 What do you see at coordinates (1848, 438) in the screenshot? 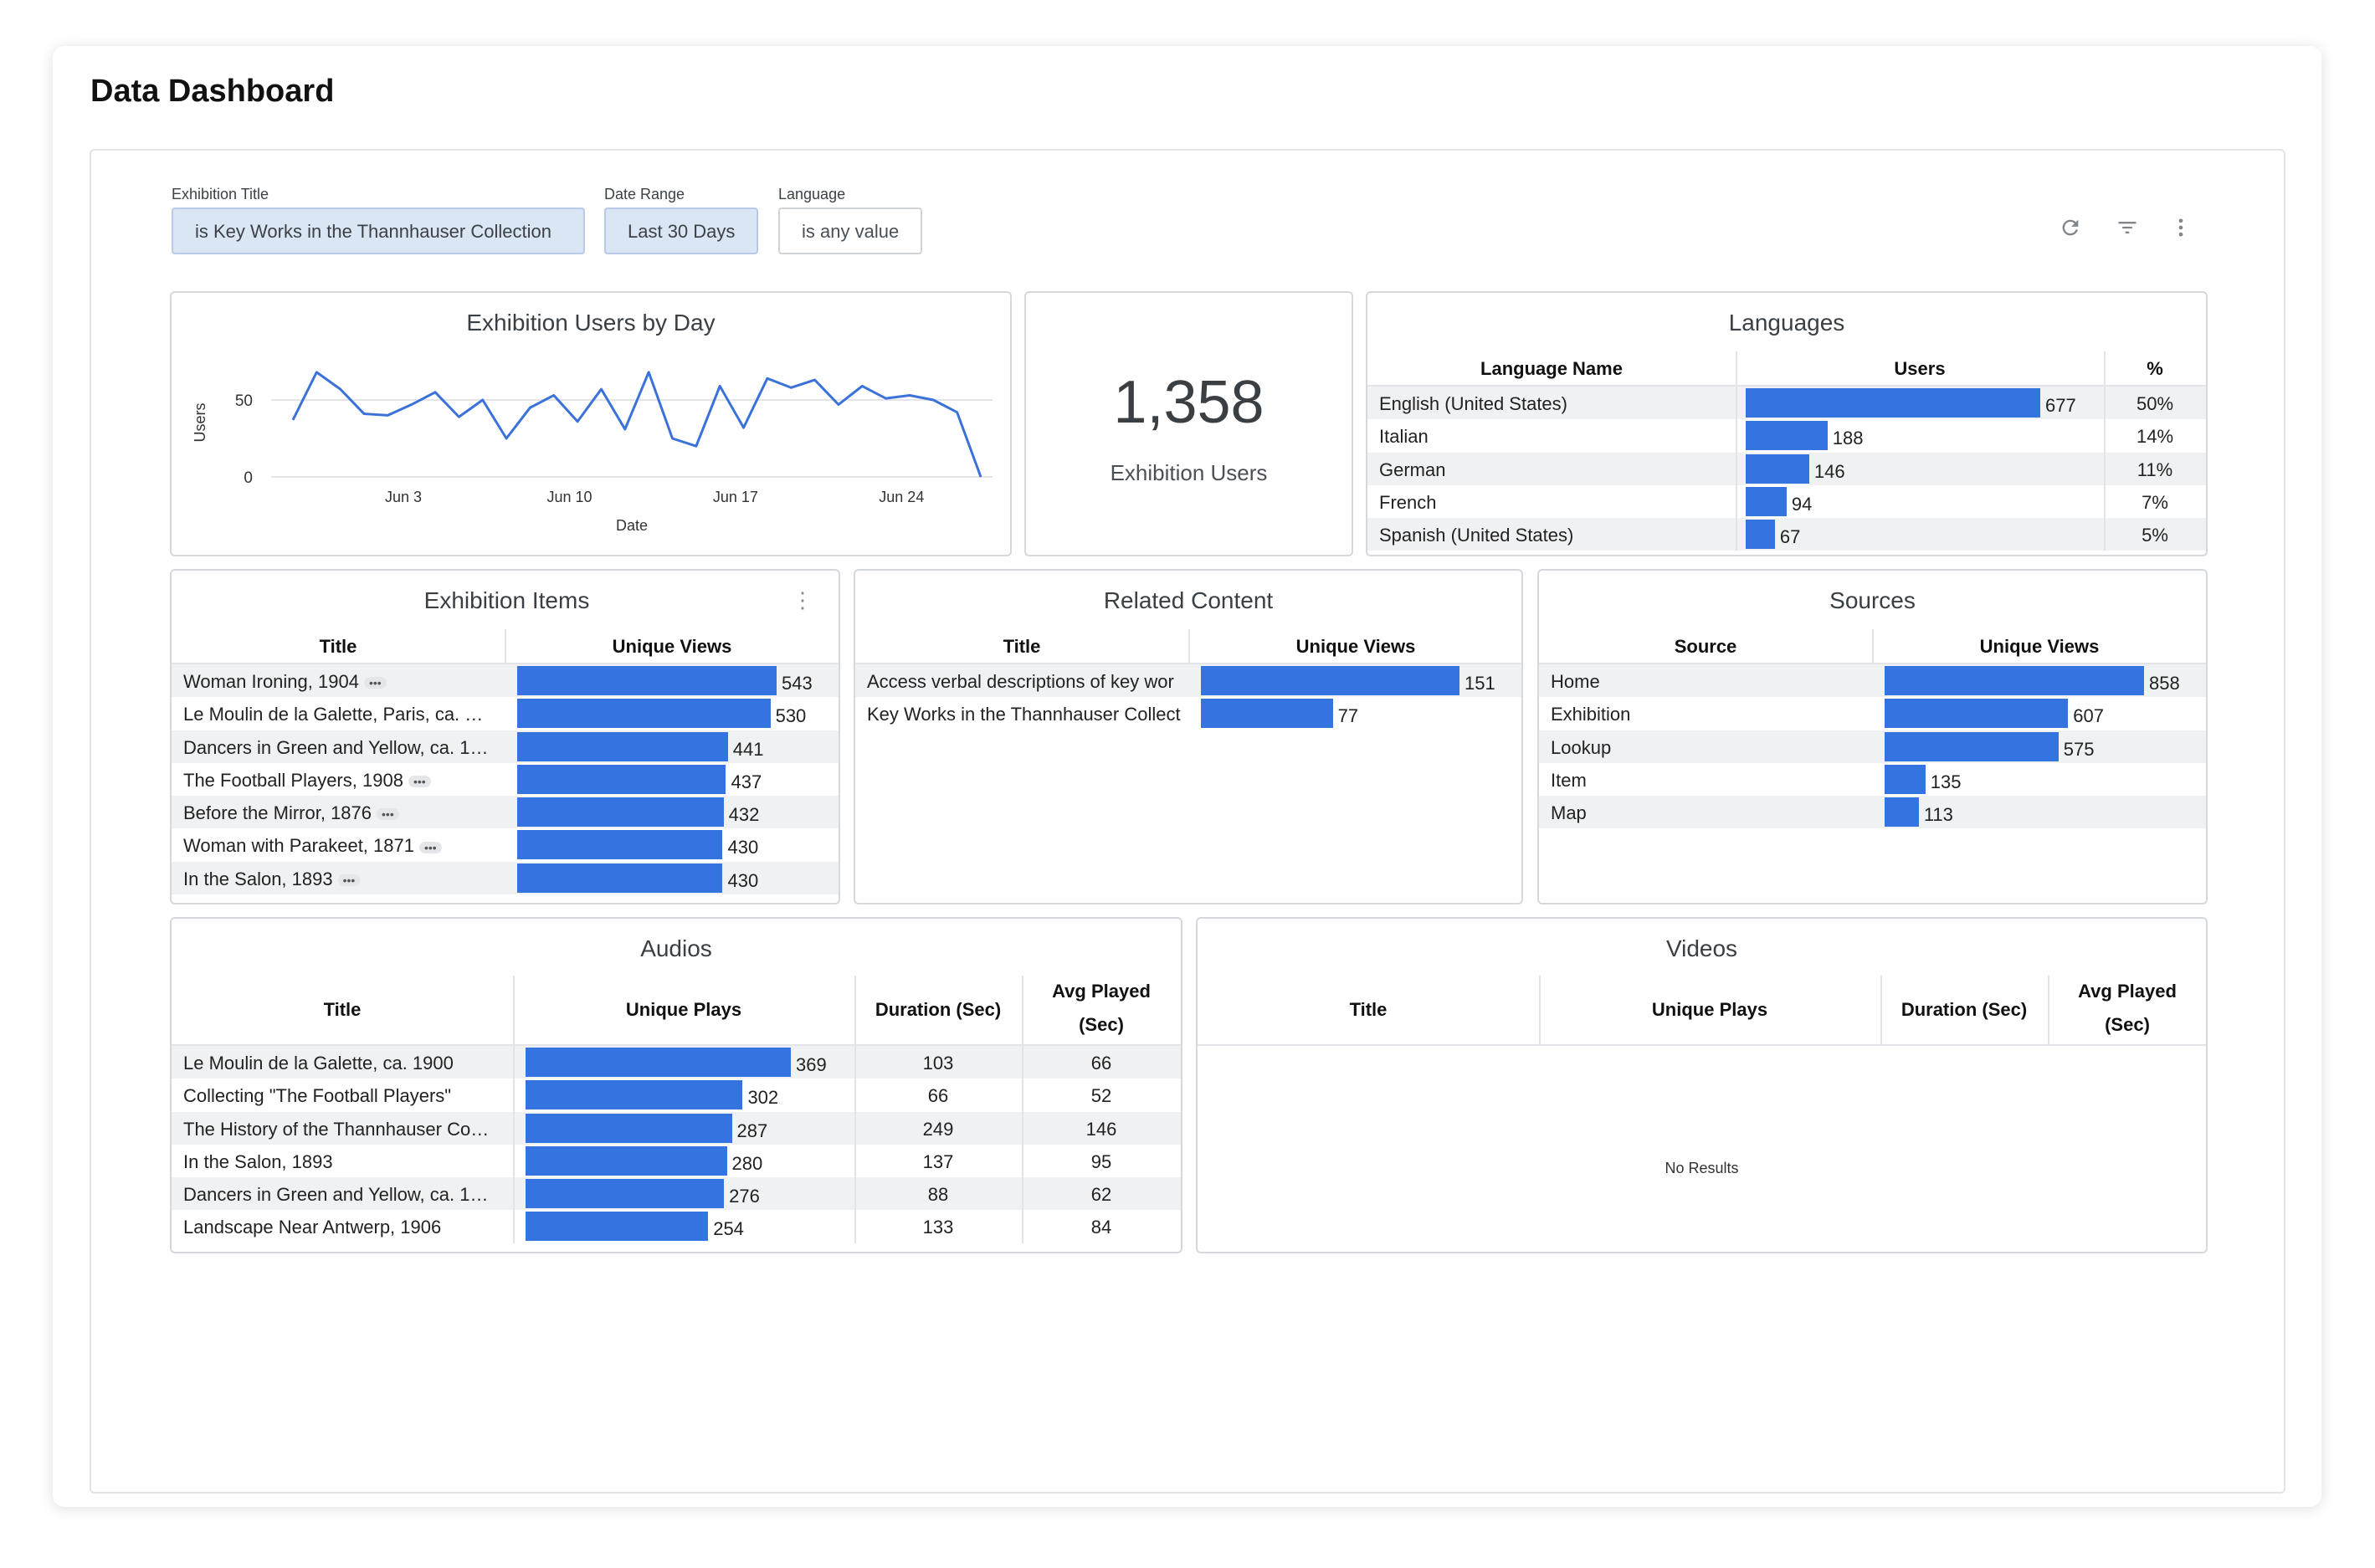
I see `bar-value: 188` at bounding box center [1848, 438].